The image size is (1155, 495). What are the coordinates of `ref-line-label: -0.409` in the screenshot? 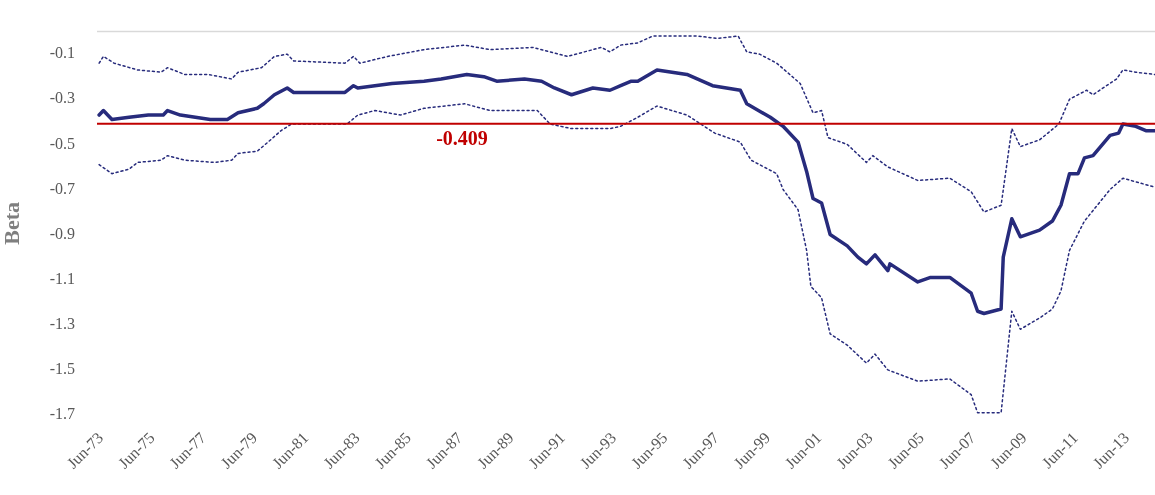 It's located at (462, 138).